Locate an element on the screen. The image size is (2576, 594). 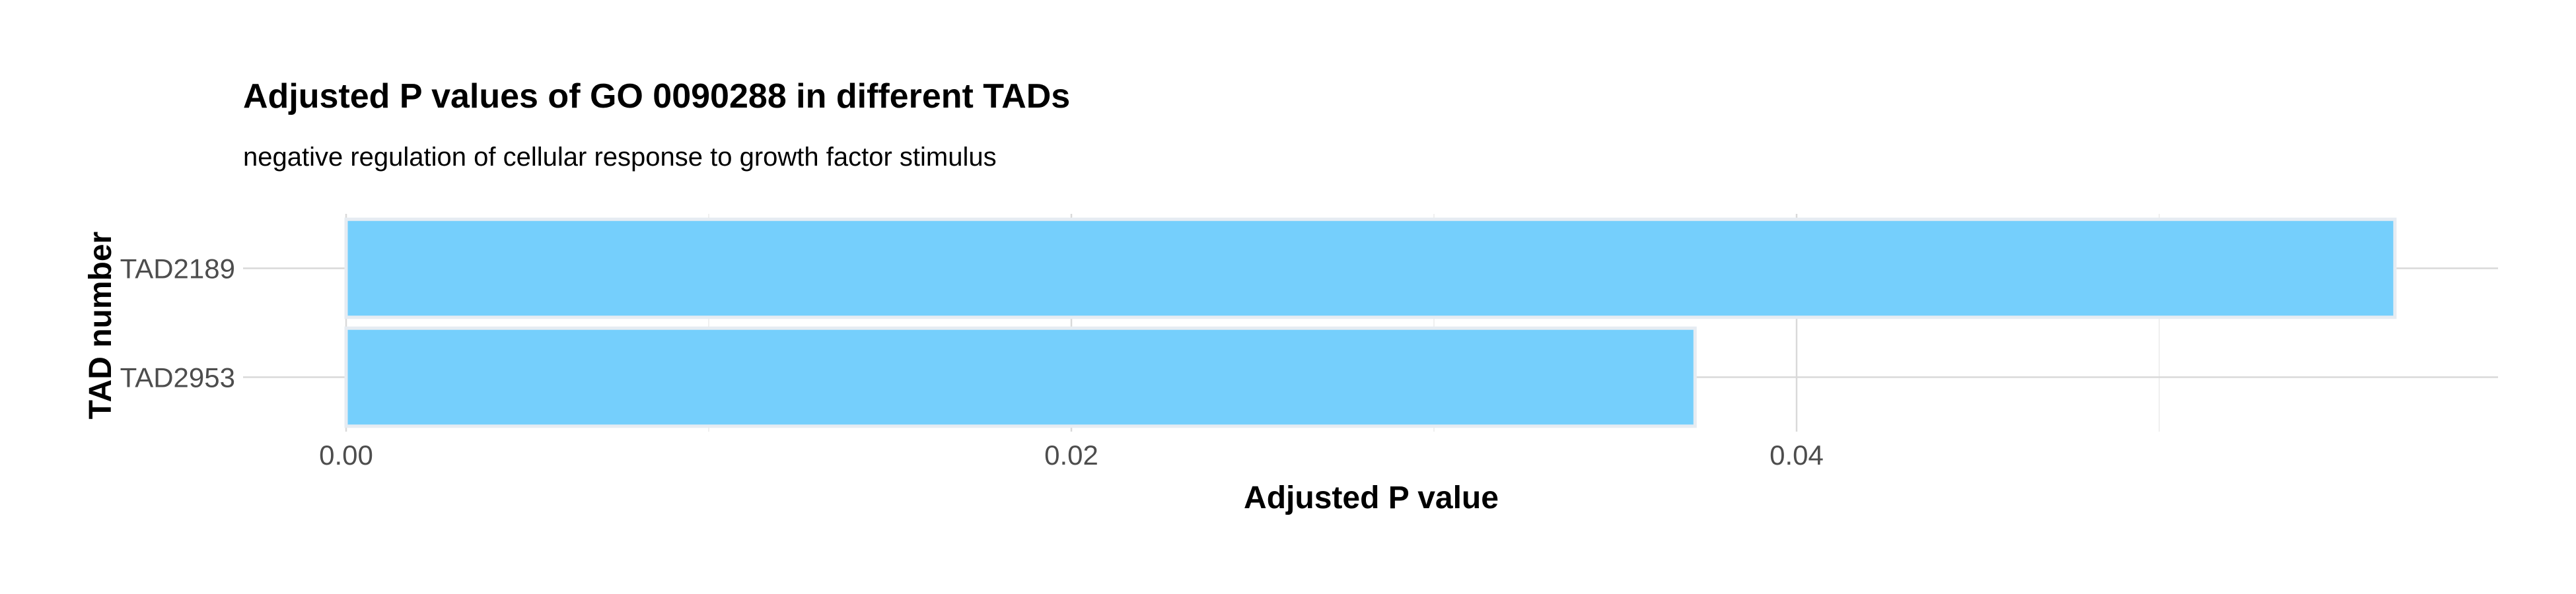
x-tick-labels: 0.00 0.02 0.04 is located at coordinates (1071, 455).